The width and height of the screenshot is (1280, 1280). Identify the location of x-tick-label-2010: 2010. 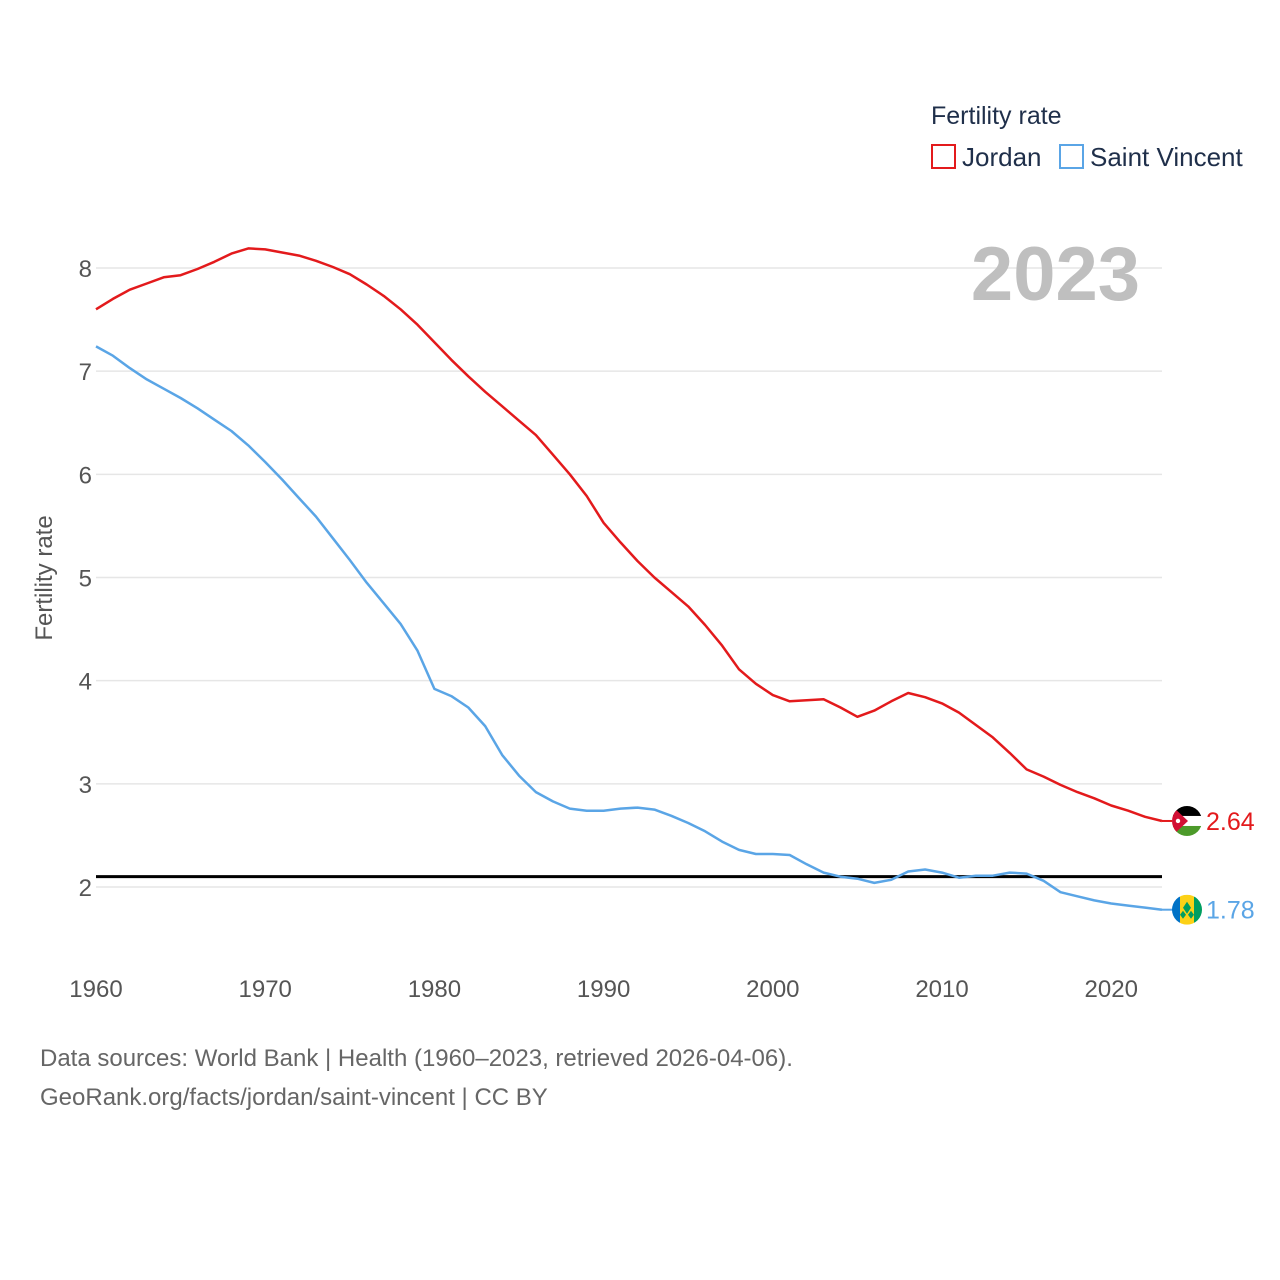
(941, 989).